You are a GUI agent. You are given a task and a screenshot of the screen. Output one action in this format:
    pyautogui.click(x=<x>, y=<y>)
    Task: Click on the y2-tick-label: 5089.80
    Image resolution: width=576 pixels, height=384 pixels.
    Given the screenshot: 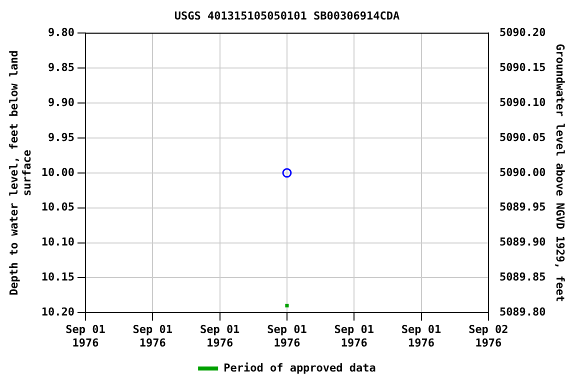 What is the action you would take?
    pyautogui.click(x=522, y=311)
    